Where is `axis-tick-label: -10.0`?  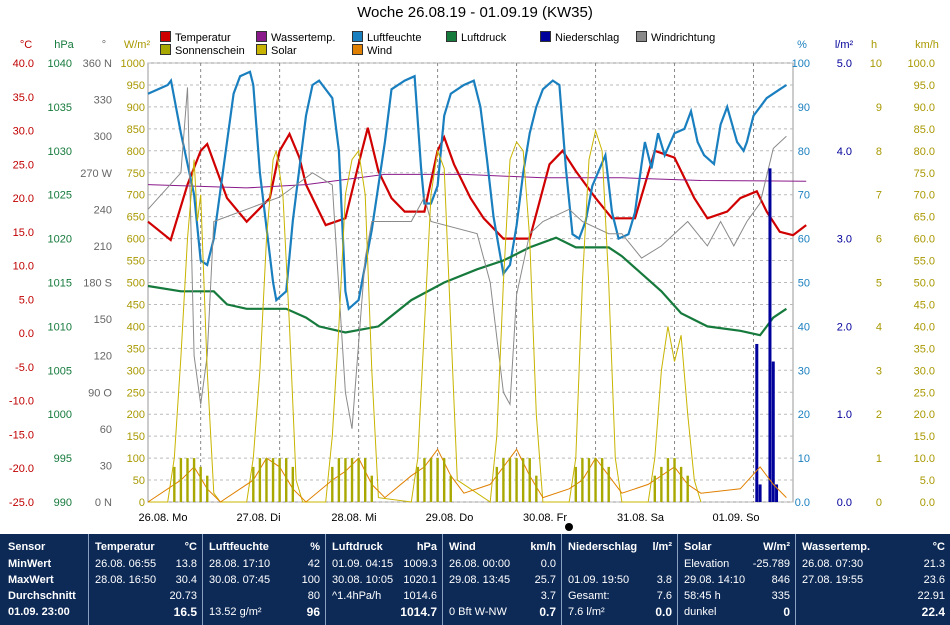 axis-tick-label: -10.0 is located at coordinates (21, 402).